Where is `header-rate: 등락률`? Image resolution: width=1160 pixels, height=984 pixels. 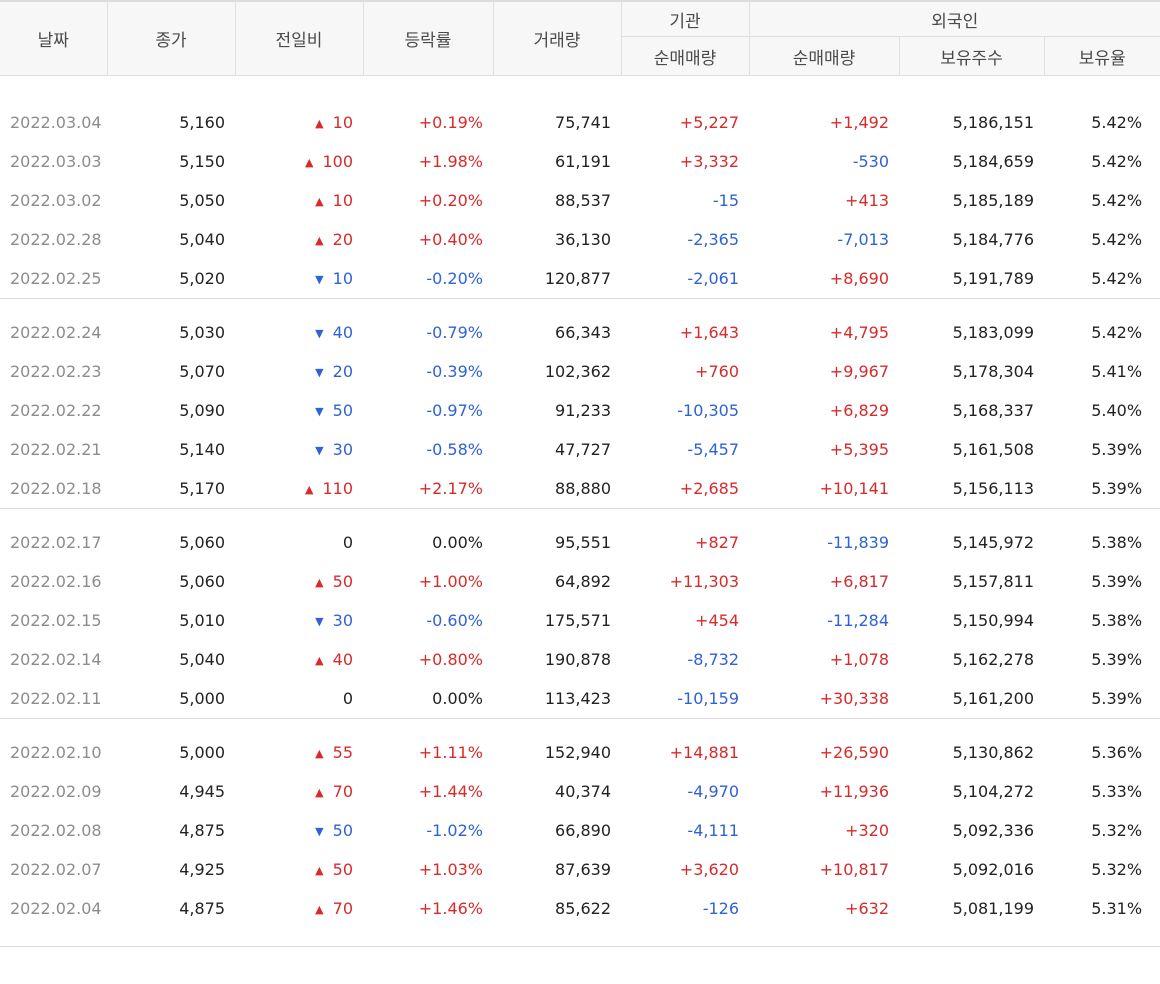 header-rate: 등락률 is located at coordinates (427, 38).